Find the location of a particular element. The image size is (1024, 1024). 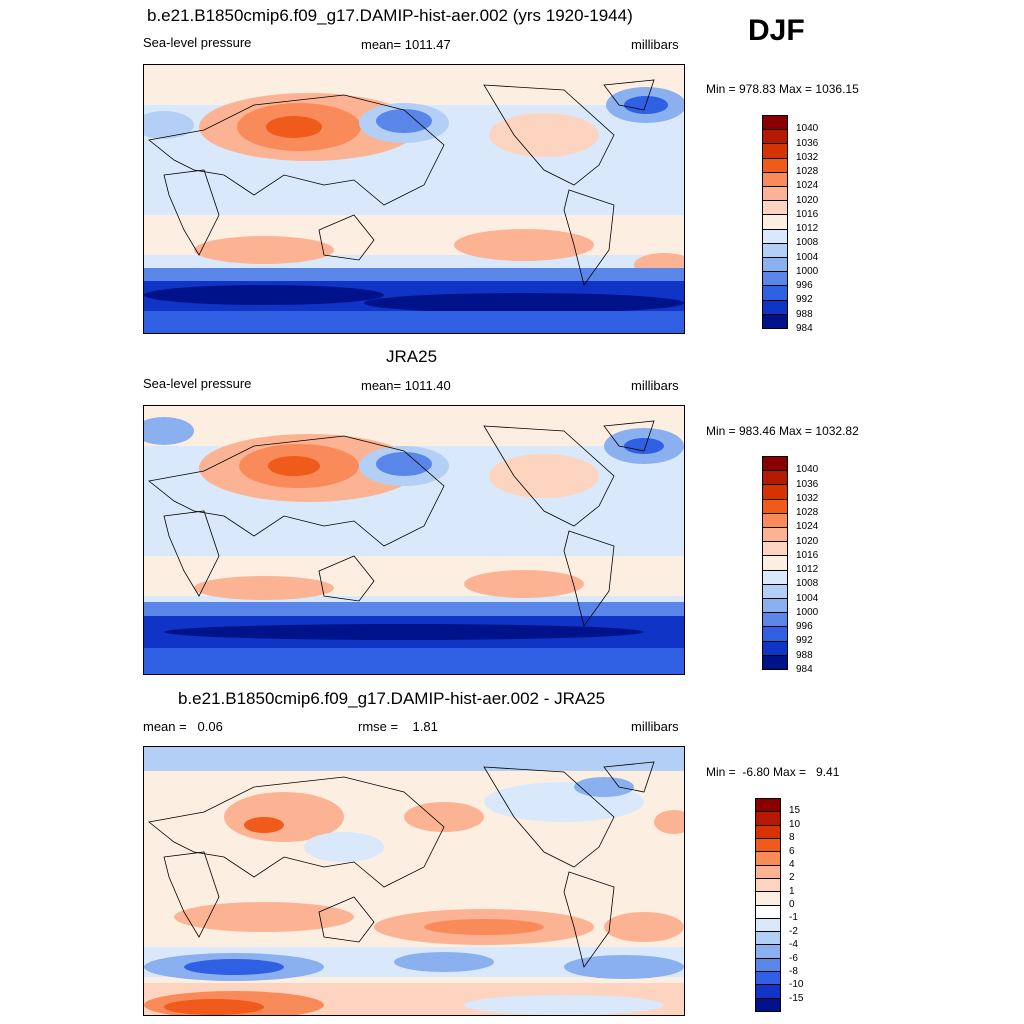

colorbar-tick-label: 1 is located at coordinates (792, 891).